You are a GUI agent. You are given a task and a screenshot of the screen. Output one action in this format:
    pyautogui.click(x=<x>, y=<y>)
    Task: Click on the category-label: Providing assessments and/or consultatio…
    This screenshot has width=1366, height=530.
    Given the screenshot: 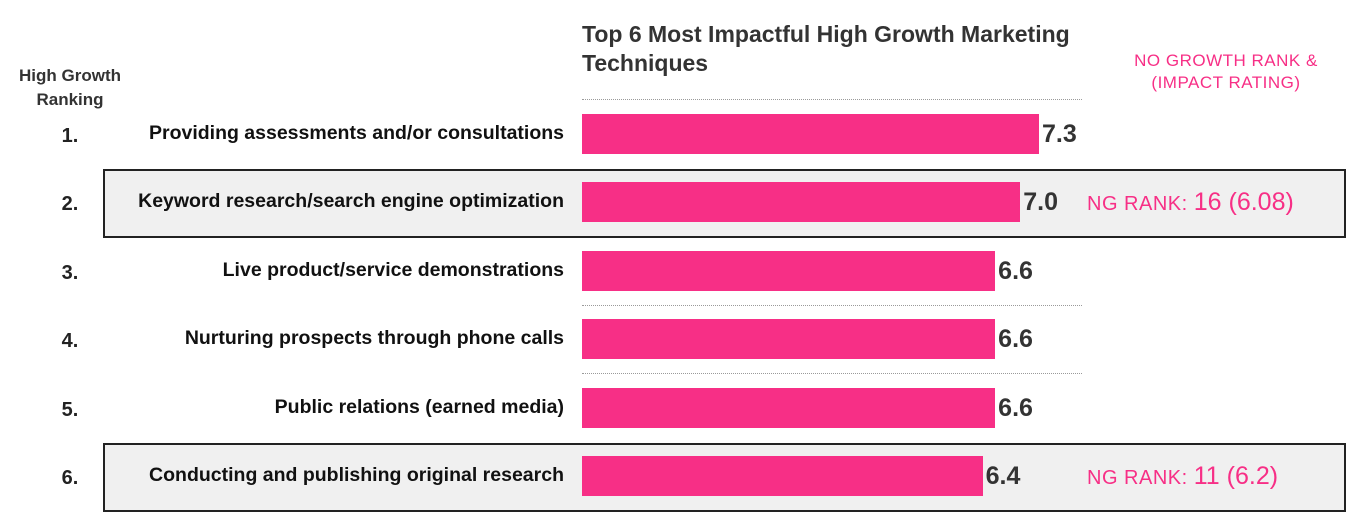 What is the action you would take?
    pyautogui.click(x=356, y=133)
    